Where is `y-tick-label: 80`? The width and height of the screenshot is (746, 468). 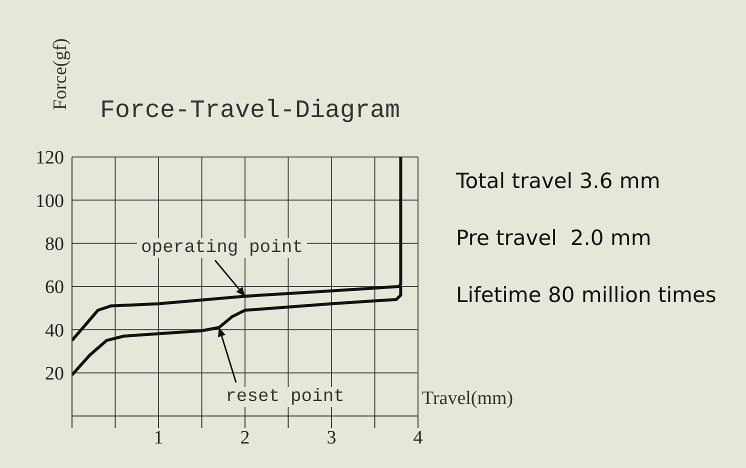
y-tick-label: 80 is located at coordinates (54, 245).